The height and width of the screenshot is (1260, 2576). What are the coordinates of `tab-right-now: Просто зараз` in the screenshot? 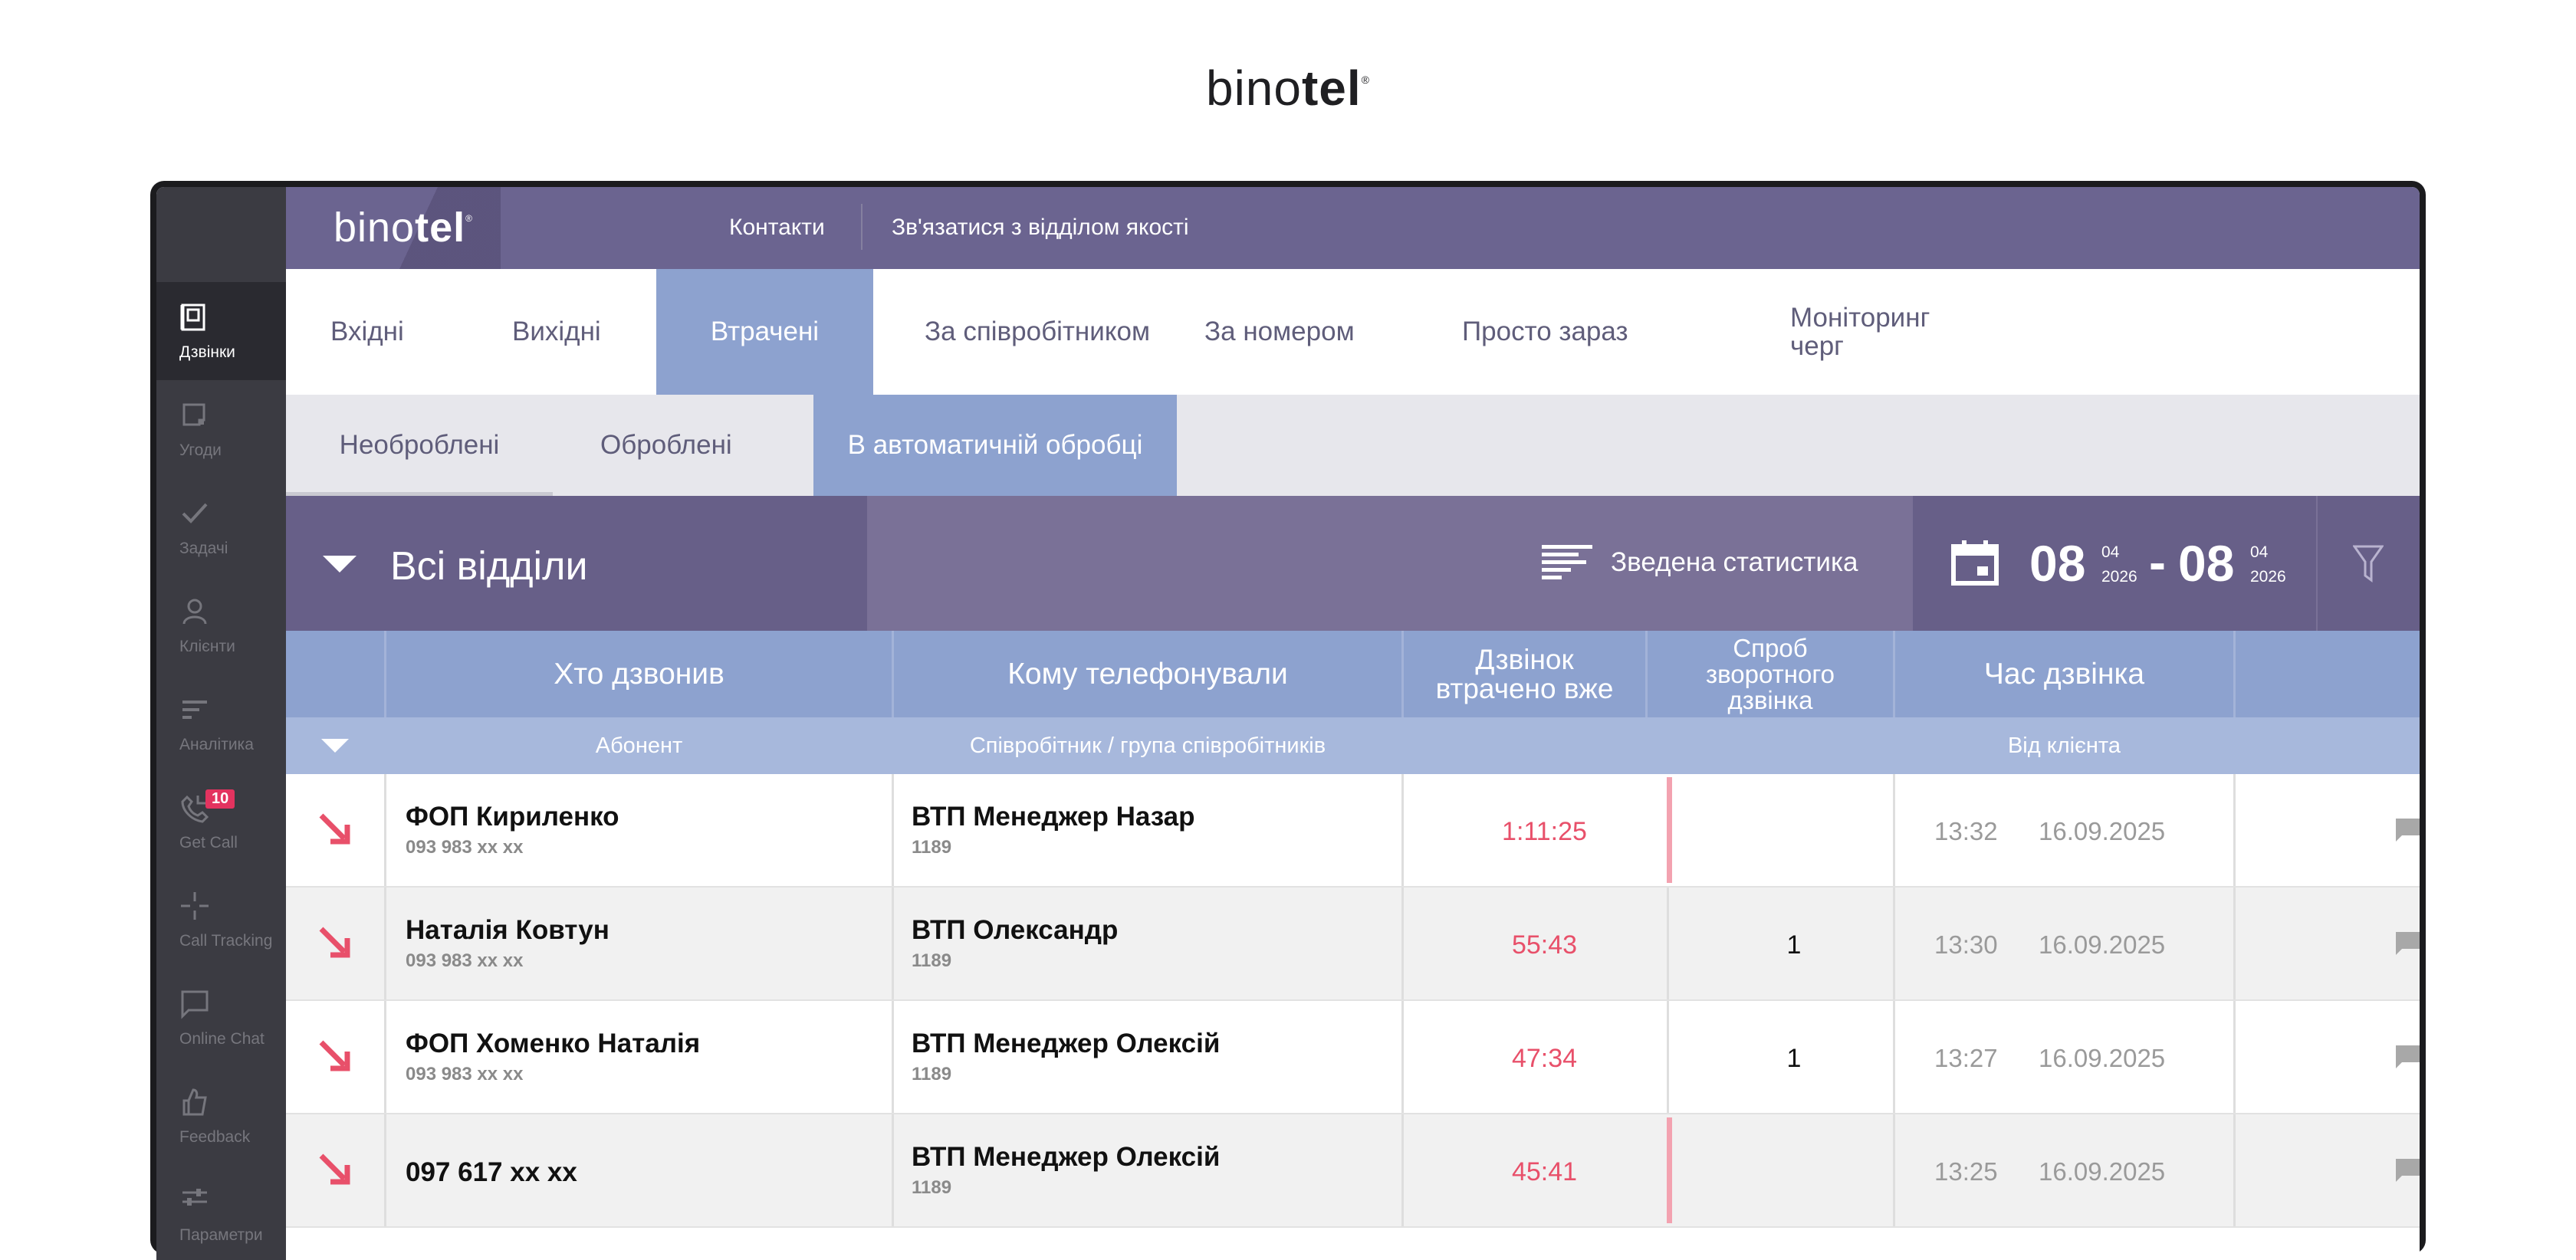 It's located at (1545, 331).